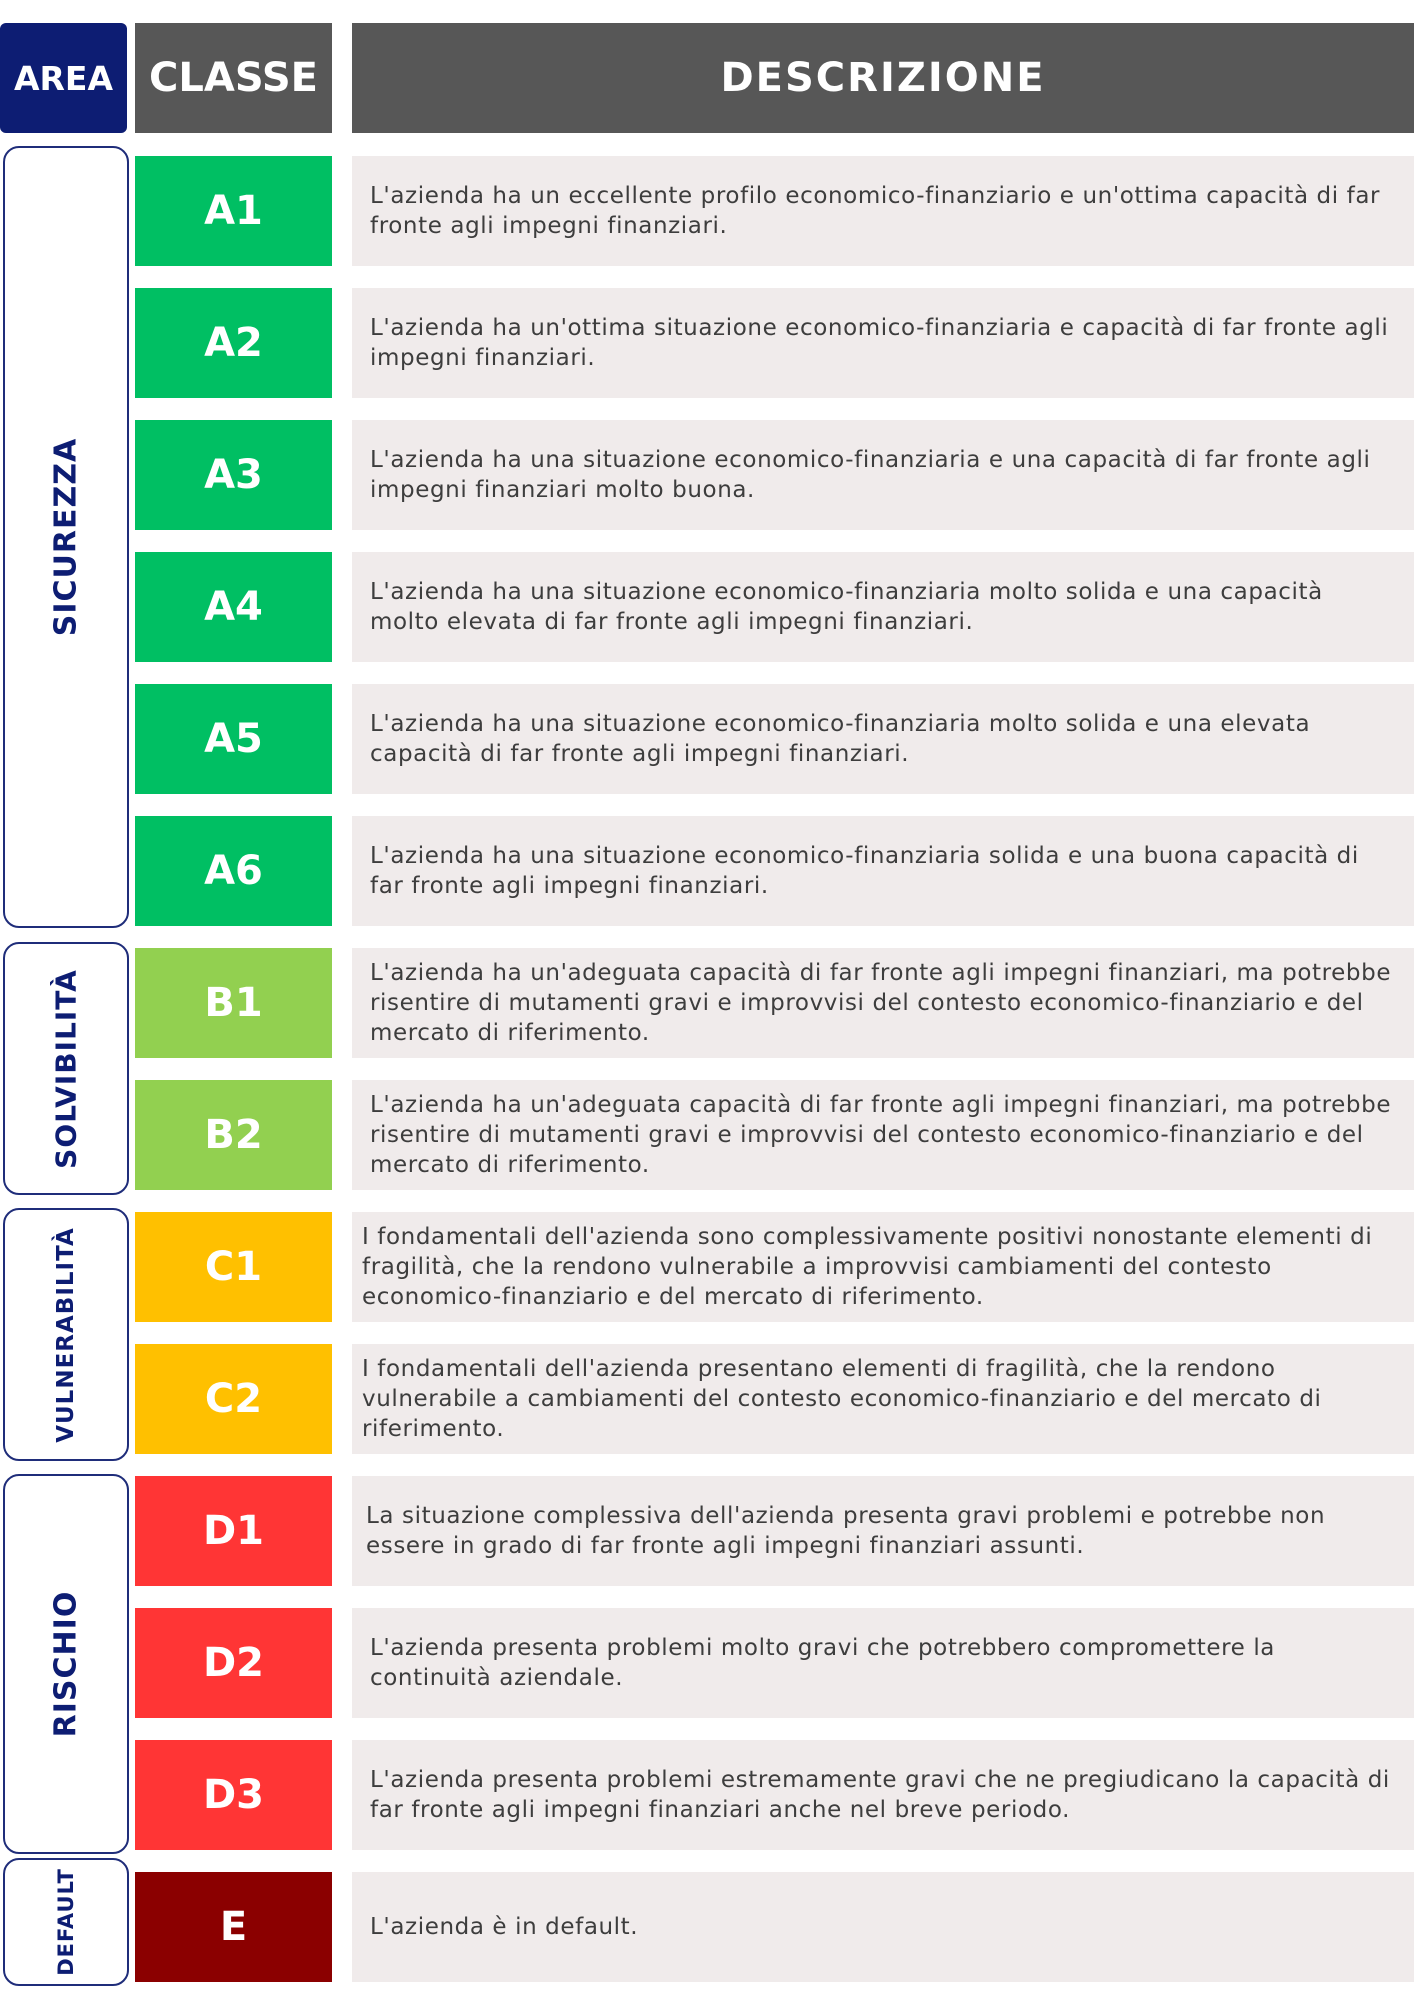 Image resolution: width=1414 pixels, height=2000 pixels. What do you see at coordinates (233, 871) in the screenshot?
I see `class-a6: A6` at bounding box center [233, 871].